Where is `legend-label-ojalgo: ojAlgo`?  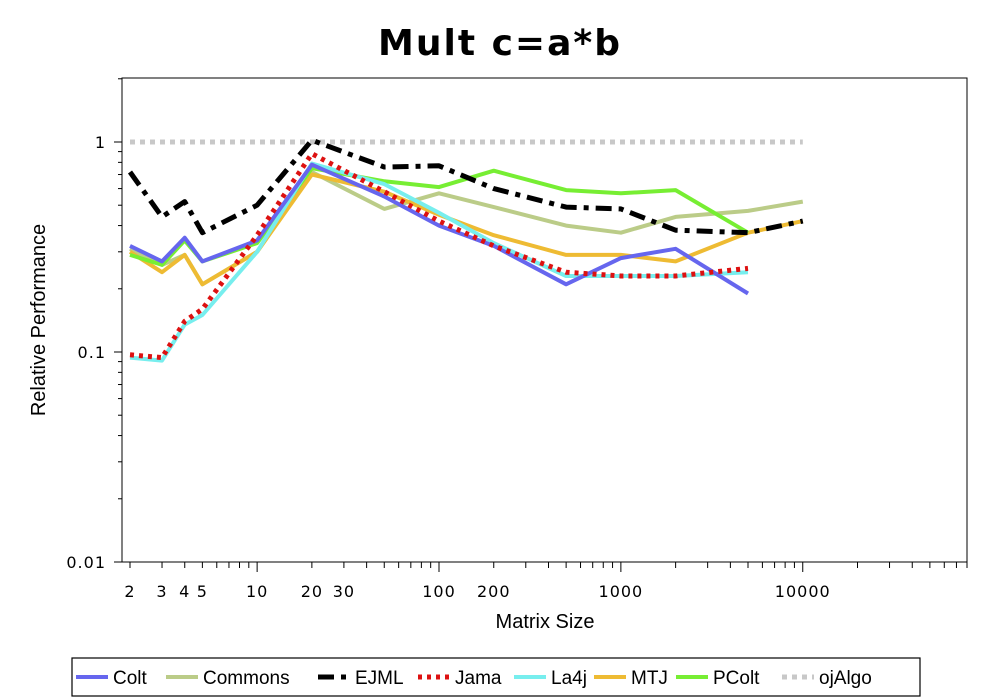 legend-label-ojalgo: ojAlgo is located at coordinates (845, 678).